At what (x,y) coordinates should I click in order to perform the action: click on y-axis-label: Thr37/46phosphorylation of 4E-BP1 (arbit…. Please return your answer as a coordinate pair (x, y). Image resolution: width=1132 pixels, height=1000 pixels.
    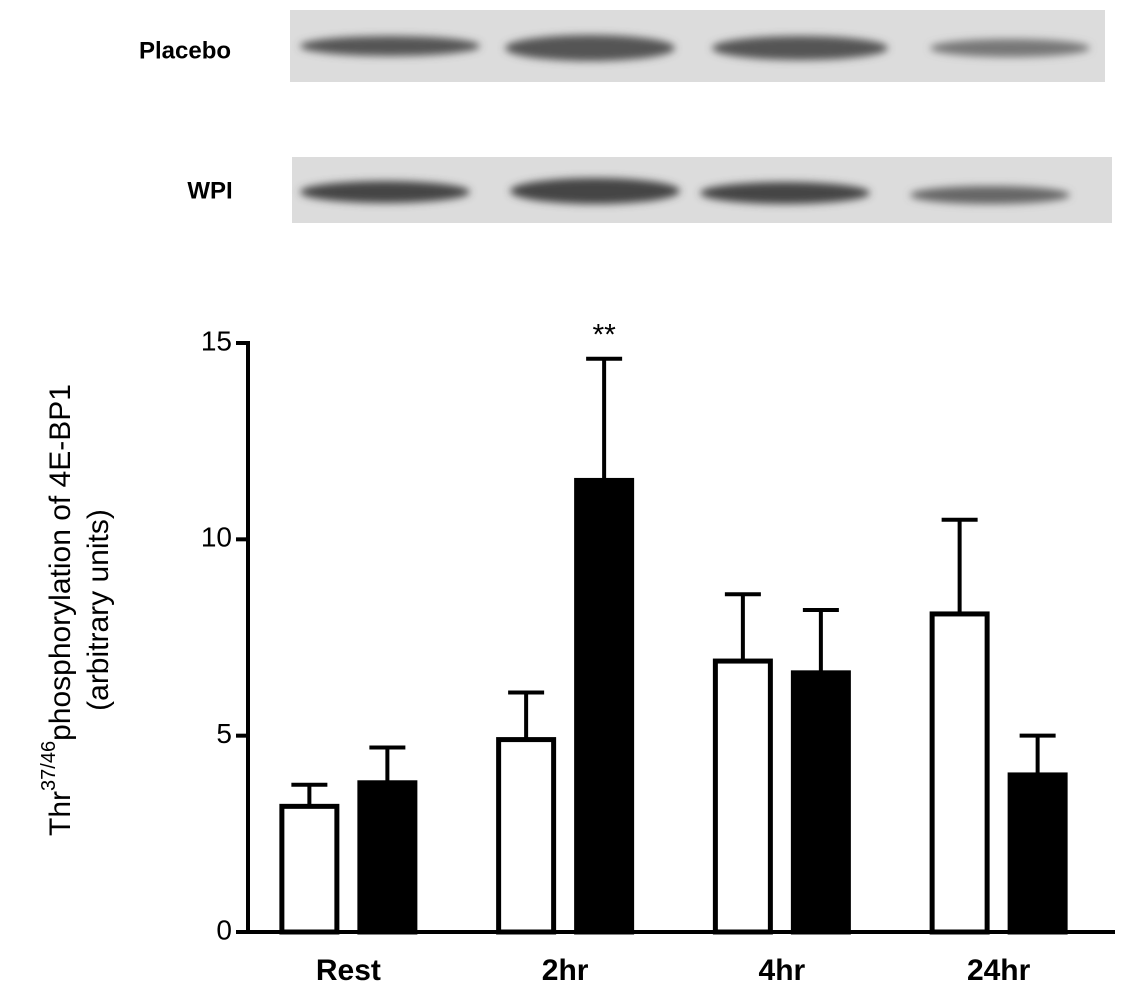
    Looking at the image, I should click on (76, 610).